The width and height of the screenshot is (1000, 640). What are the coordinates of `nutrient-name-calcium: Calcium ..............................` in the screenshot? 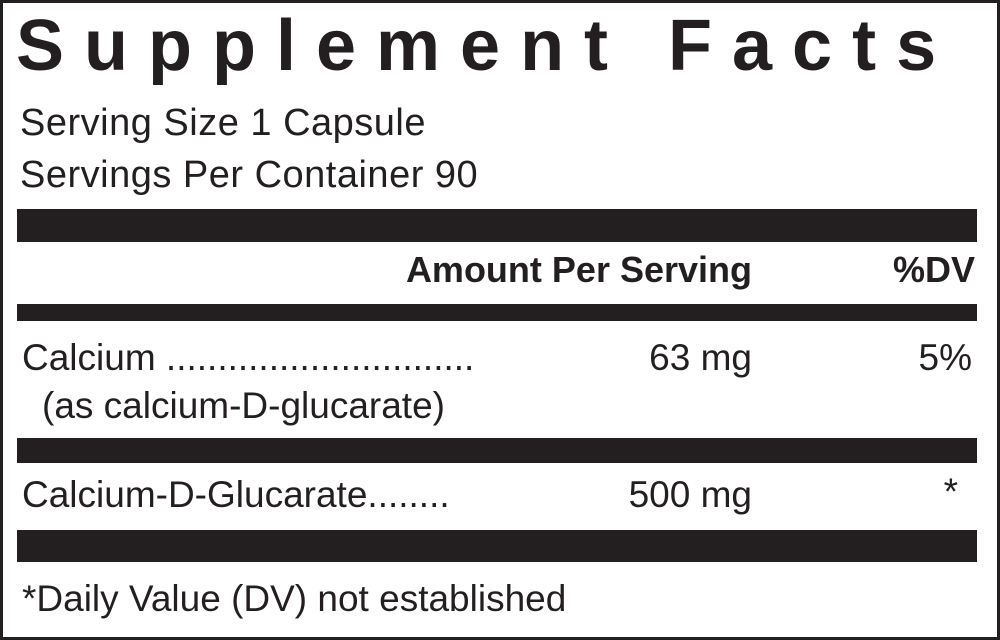 It's located at (248, 357).